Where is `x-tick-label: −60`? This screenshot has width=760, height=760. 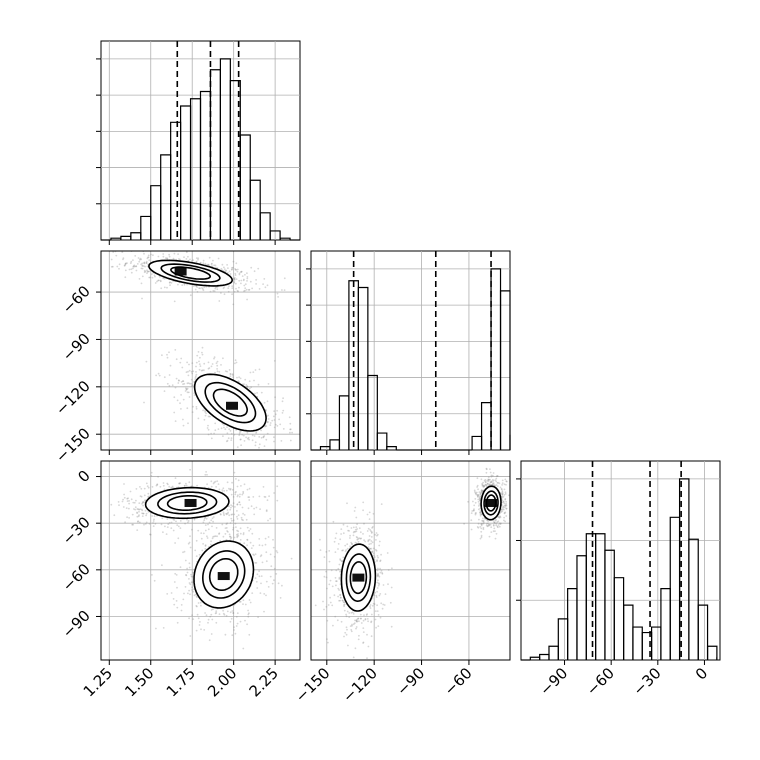 x-tick-label: −60 is located at coordinates (458, 681).